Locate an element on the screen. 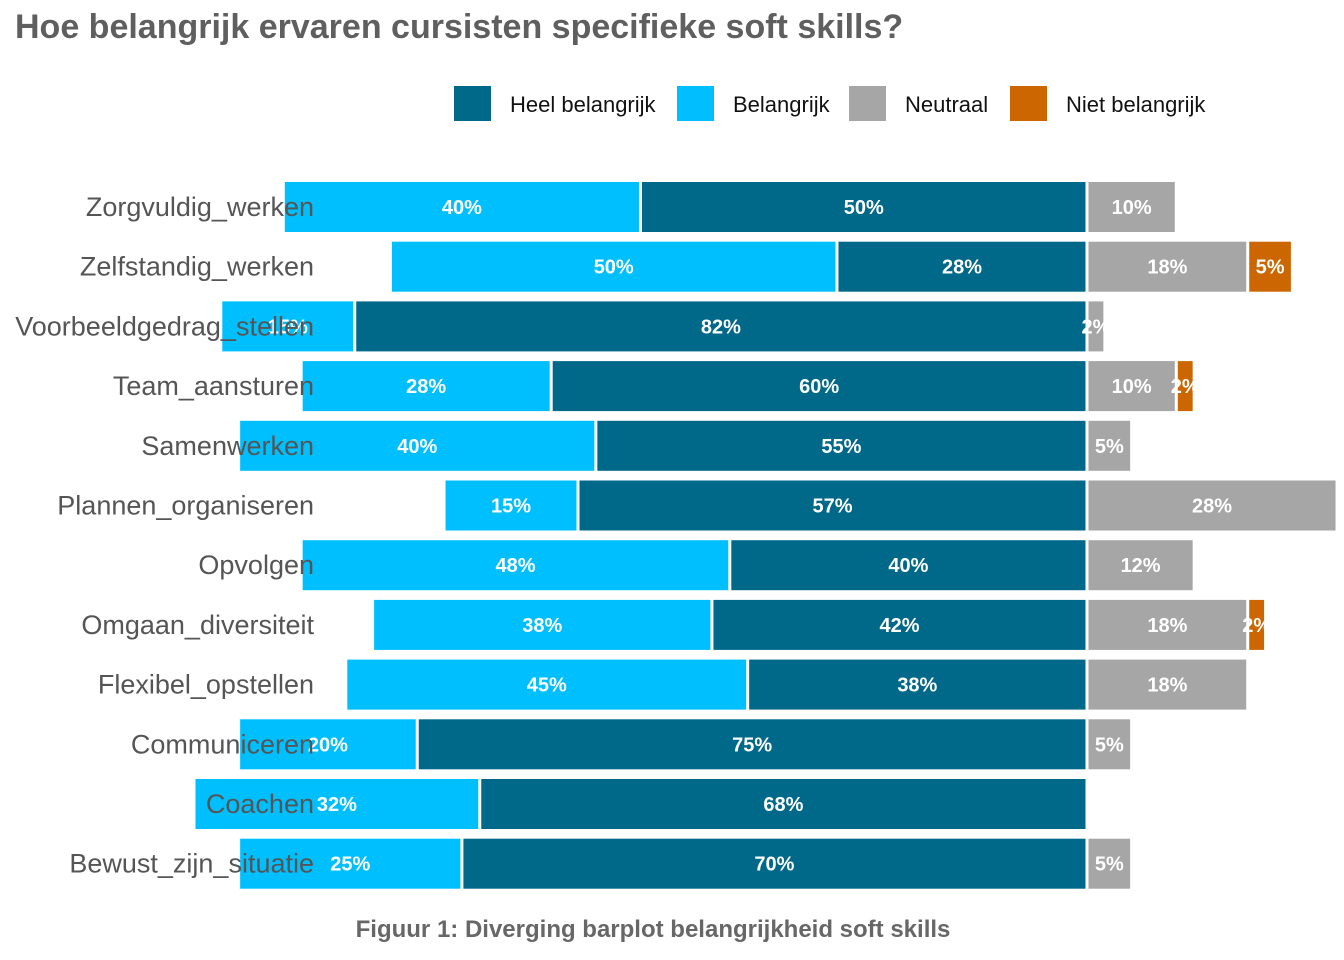  bar-value-label: 57% is located at coordinates (832, 507).